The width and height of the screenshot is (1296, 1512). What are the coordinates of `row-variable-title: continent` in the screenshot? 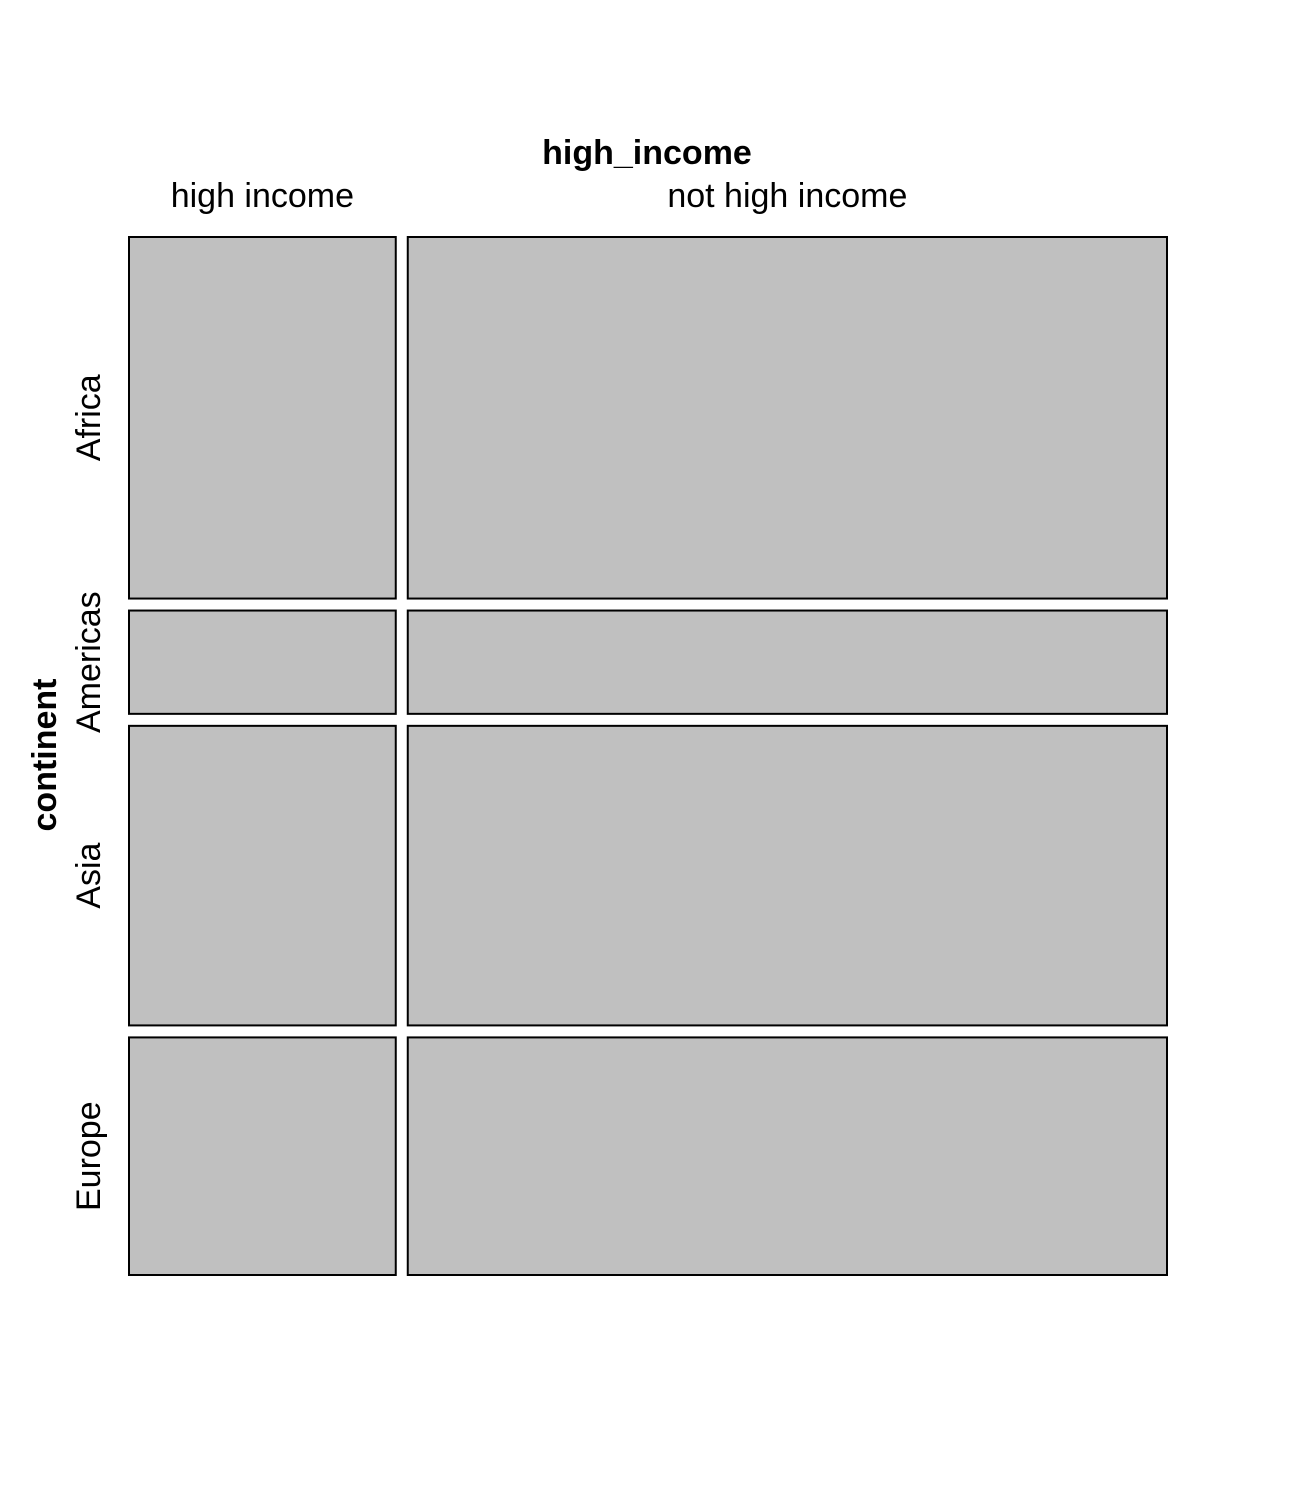 It's located at (45, 755).